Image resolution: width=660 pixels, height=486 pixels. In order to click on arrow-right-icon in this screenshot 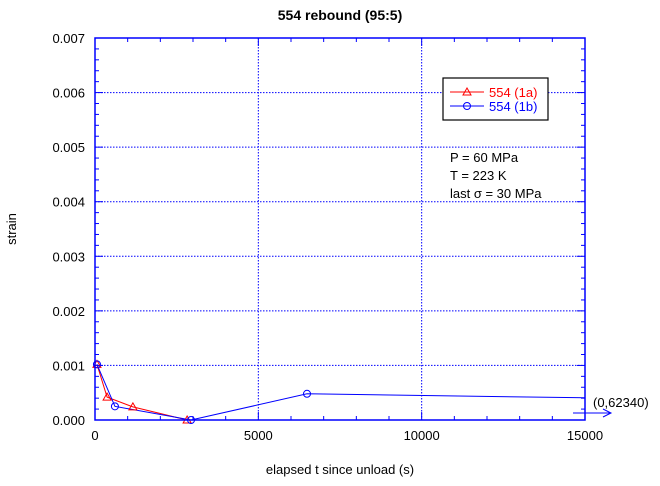, I will do `click(607, 413)`.